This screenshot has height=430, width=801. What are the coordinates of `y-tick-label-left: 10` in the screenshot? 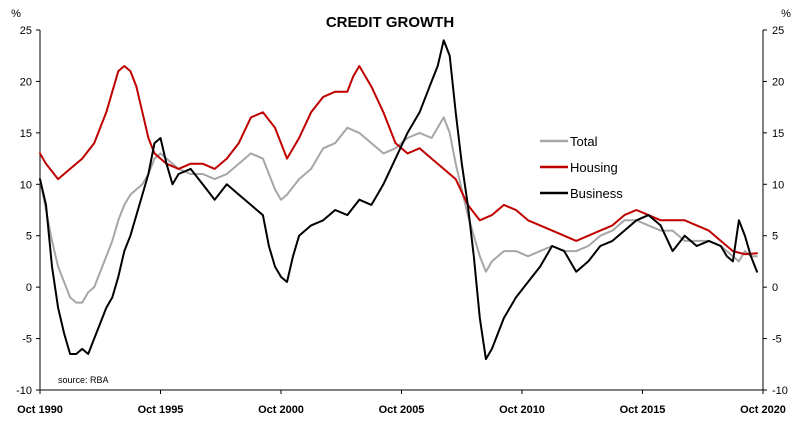 It's located at (26, 185).